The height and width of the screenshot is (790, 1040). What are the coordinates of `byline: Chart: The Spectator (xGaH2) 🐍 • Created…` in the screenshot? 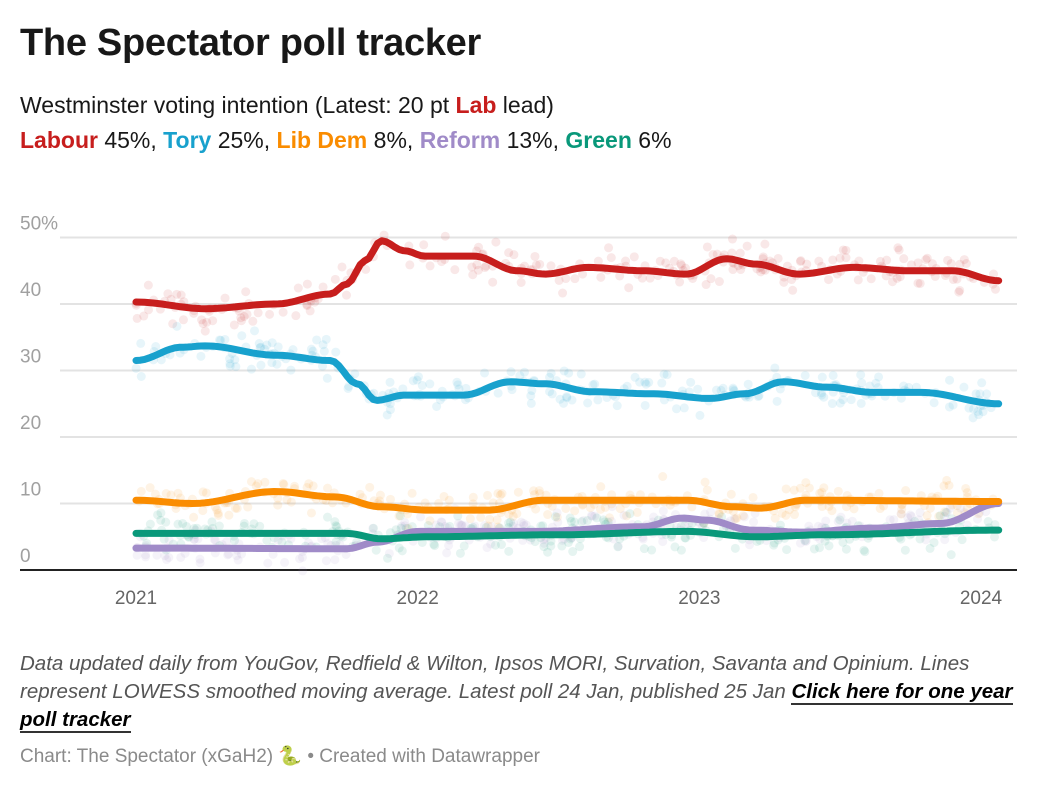 It's located at (280, 756).